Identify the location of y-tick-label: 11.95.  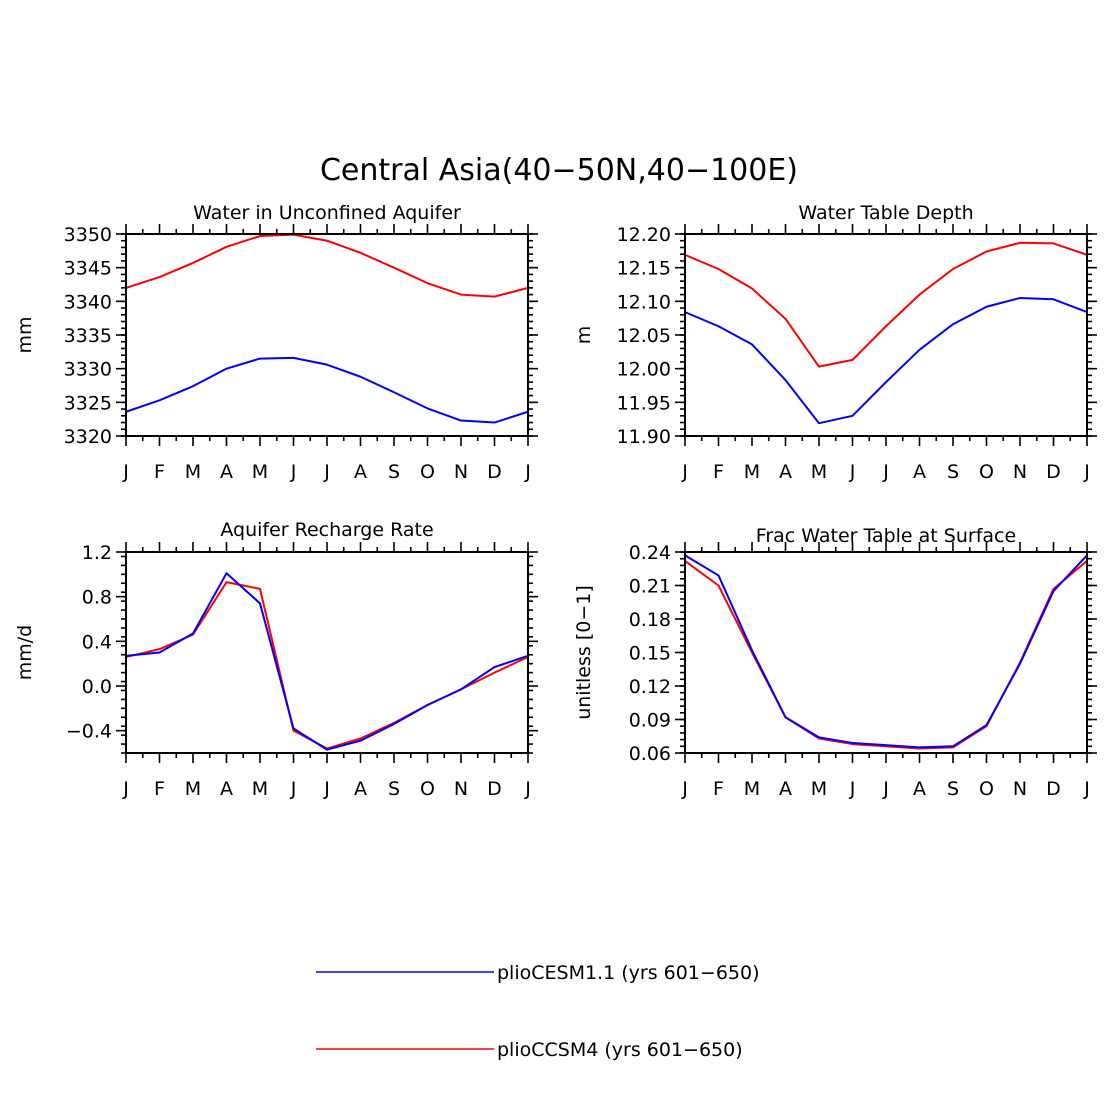
(644, 403).